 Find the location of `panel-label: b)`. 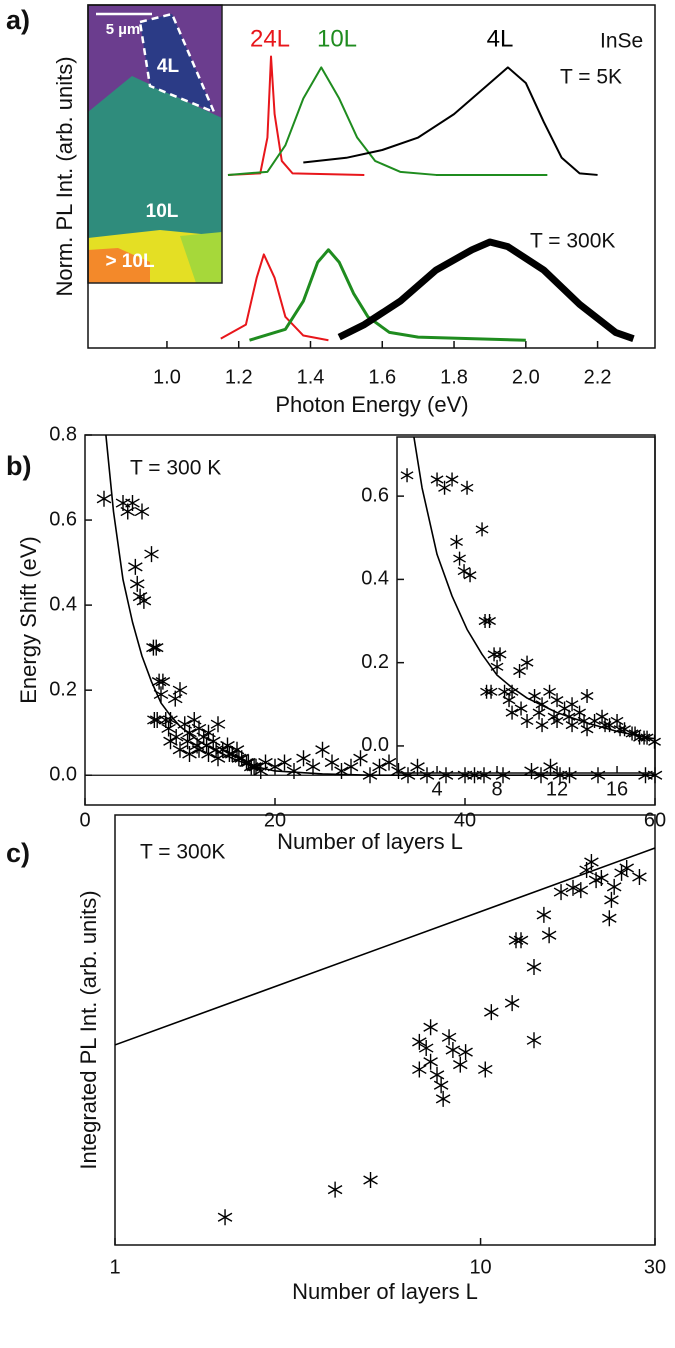

panel-label: b) is located at coordinates (18, 466).